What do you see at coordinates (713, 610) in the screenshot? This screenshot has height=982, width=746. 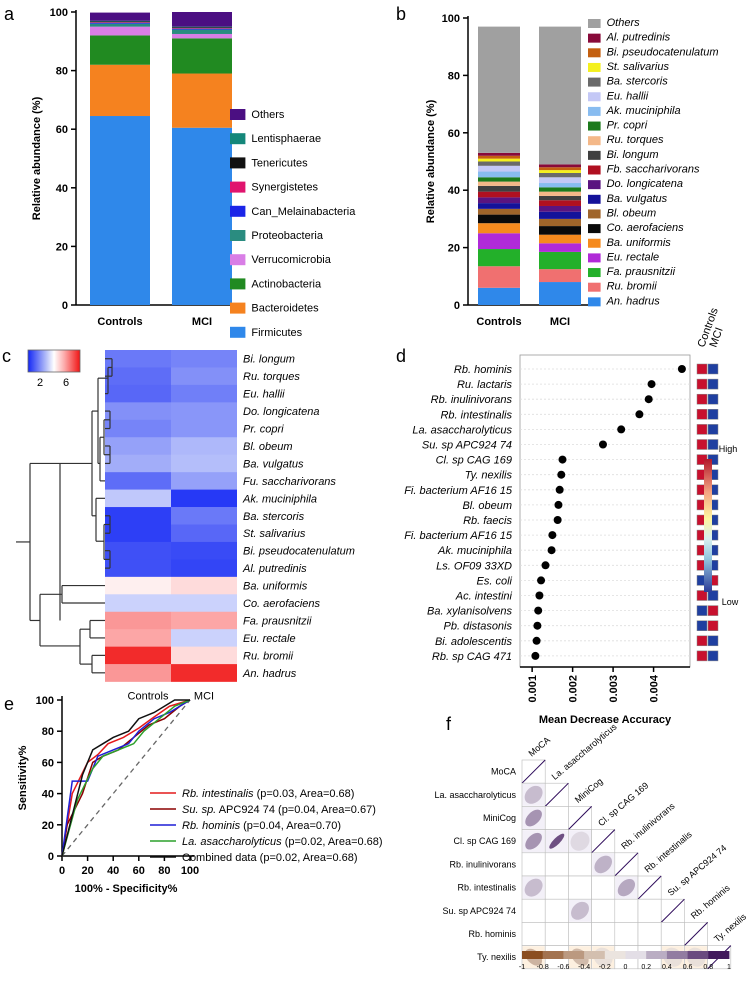 I see `panel-d-mci-cell-ba-xylanisolvens` at bounding box center [713, 610].